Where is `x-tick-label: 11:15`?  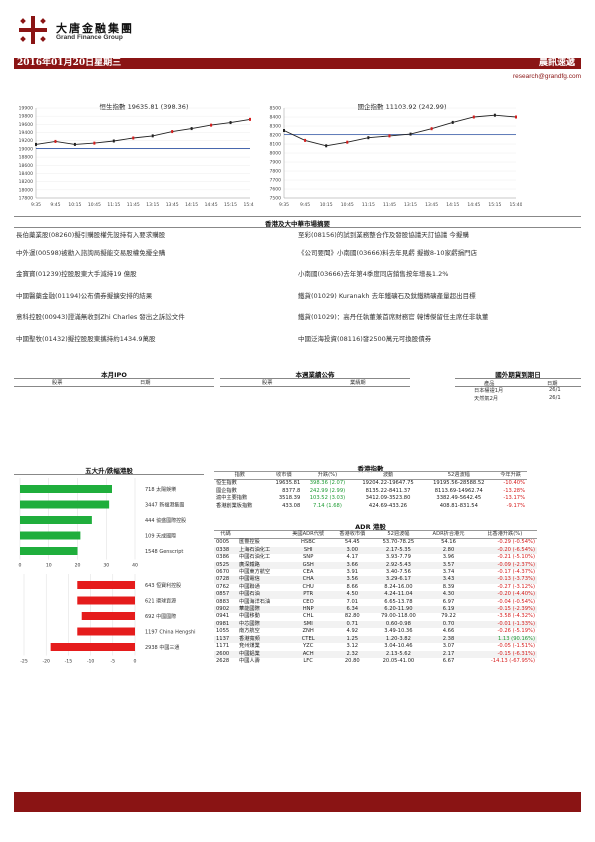 x-tick-label: 11:15 is located at coordinates (368, 205).